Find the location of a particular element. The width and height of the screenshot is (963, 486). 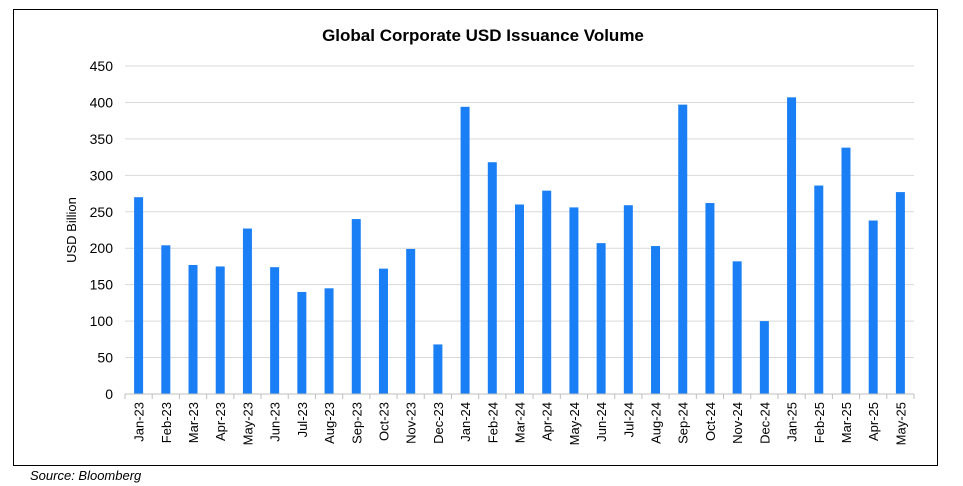

x-tick-label: Dec-23 is located at coordinates (438, 423).